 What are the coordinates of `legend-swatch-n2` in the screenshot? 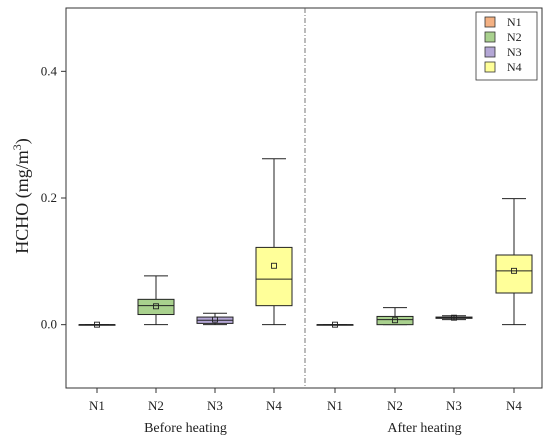 It's located at (490, 37).